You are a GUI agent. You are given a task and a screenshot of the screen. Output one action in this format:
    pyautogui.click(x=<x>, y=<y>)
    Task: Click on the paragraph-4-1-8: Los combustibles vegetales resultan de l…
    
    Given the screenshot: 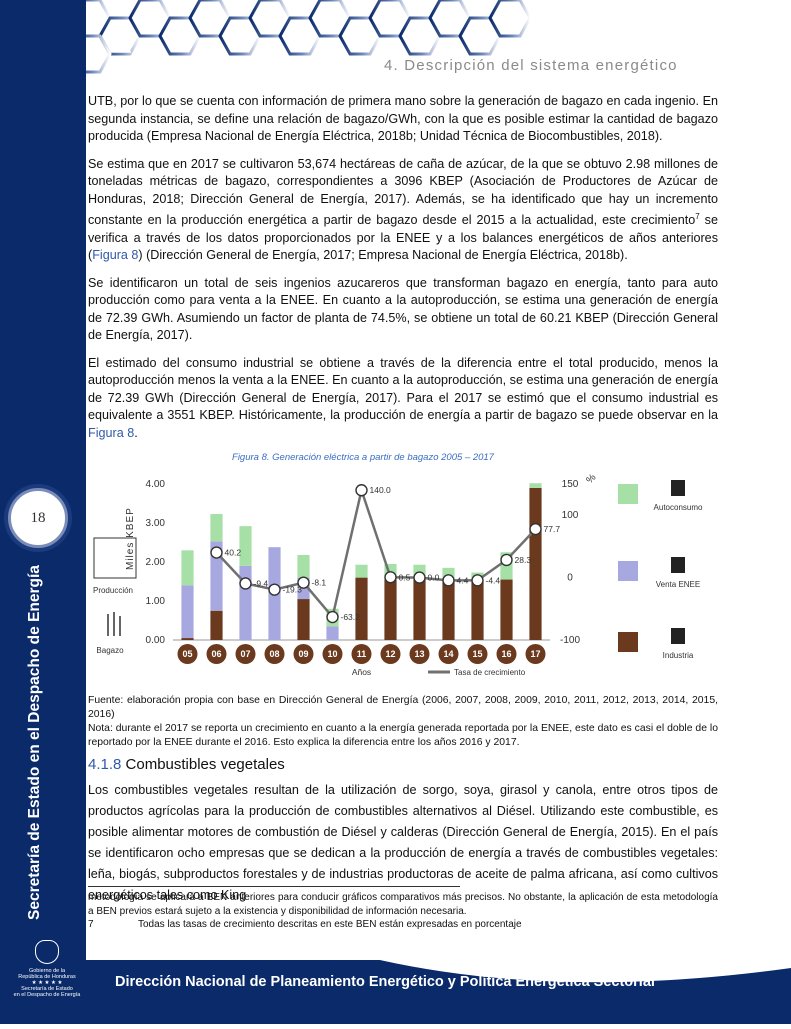 What is the action you would take?
    pyautogui.click(x=403, y=842)
    